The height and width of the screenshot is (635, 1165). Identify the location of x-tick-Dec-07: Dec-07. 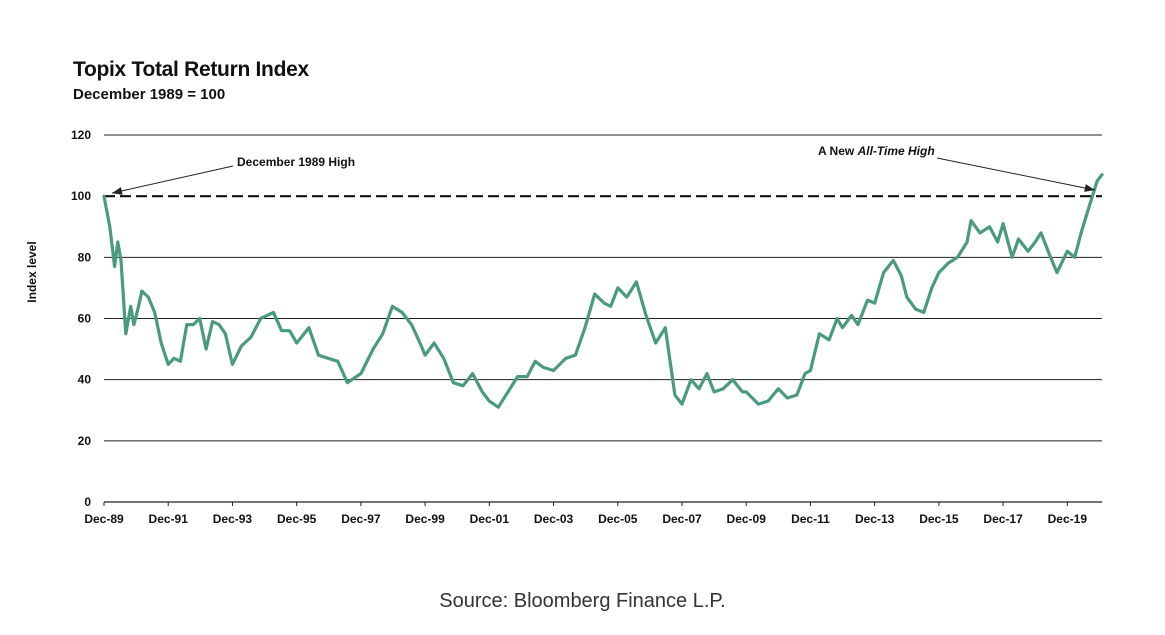
(682, 519).